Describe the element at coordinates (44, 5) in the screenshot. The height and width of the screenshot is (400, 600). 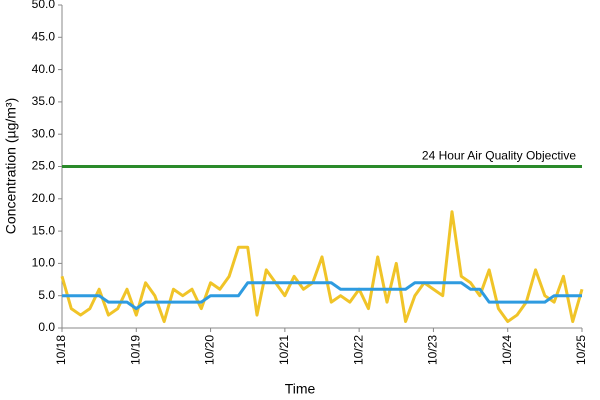
I see `y-tick-label: 50.0` at that location.